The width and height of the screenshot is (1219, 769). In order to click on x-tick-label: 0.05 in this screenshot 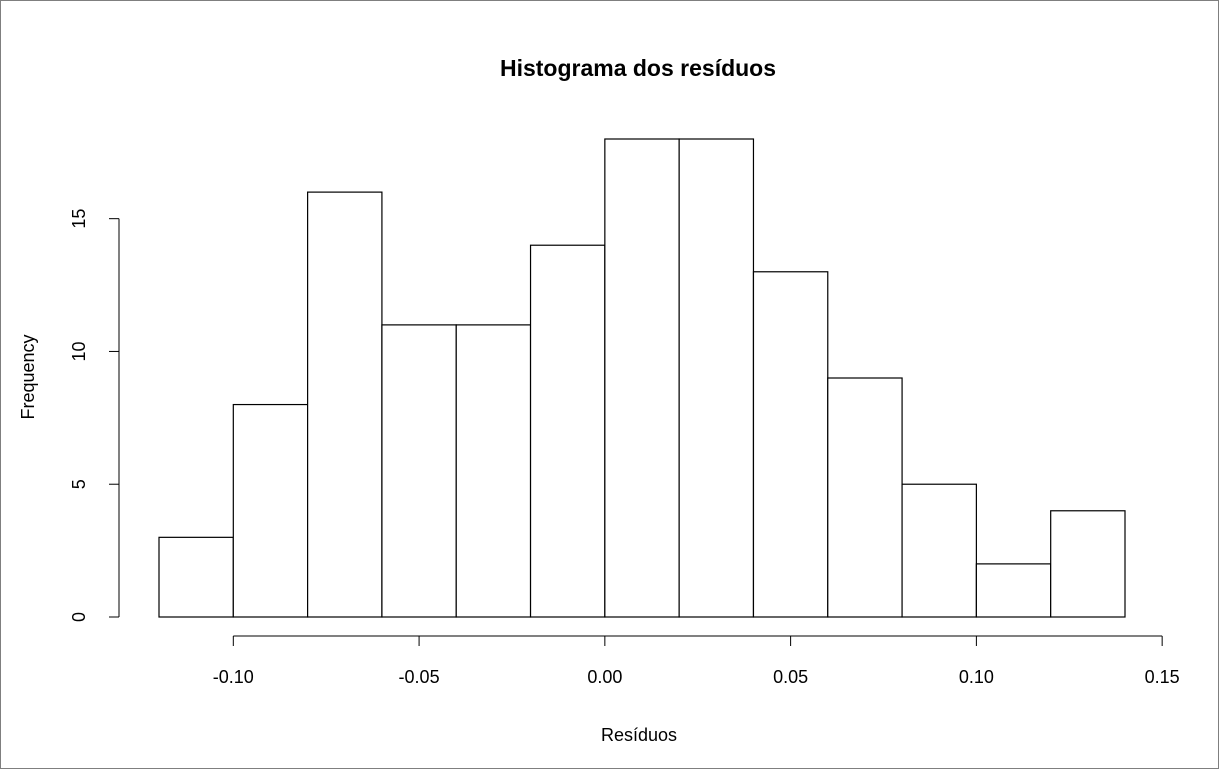, I will do `click(790, 677)`.